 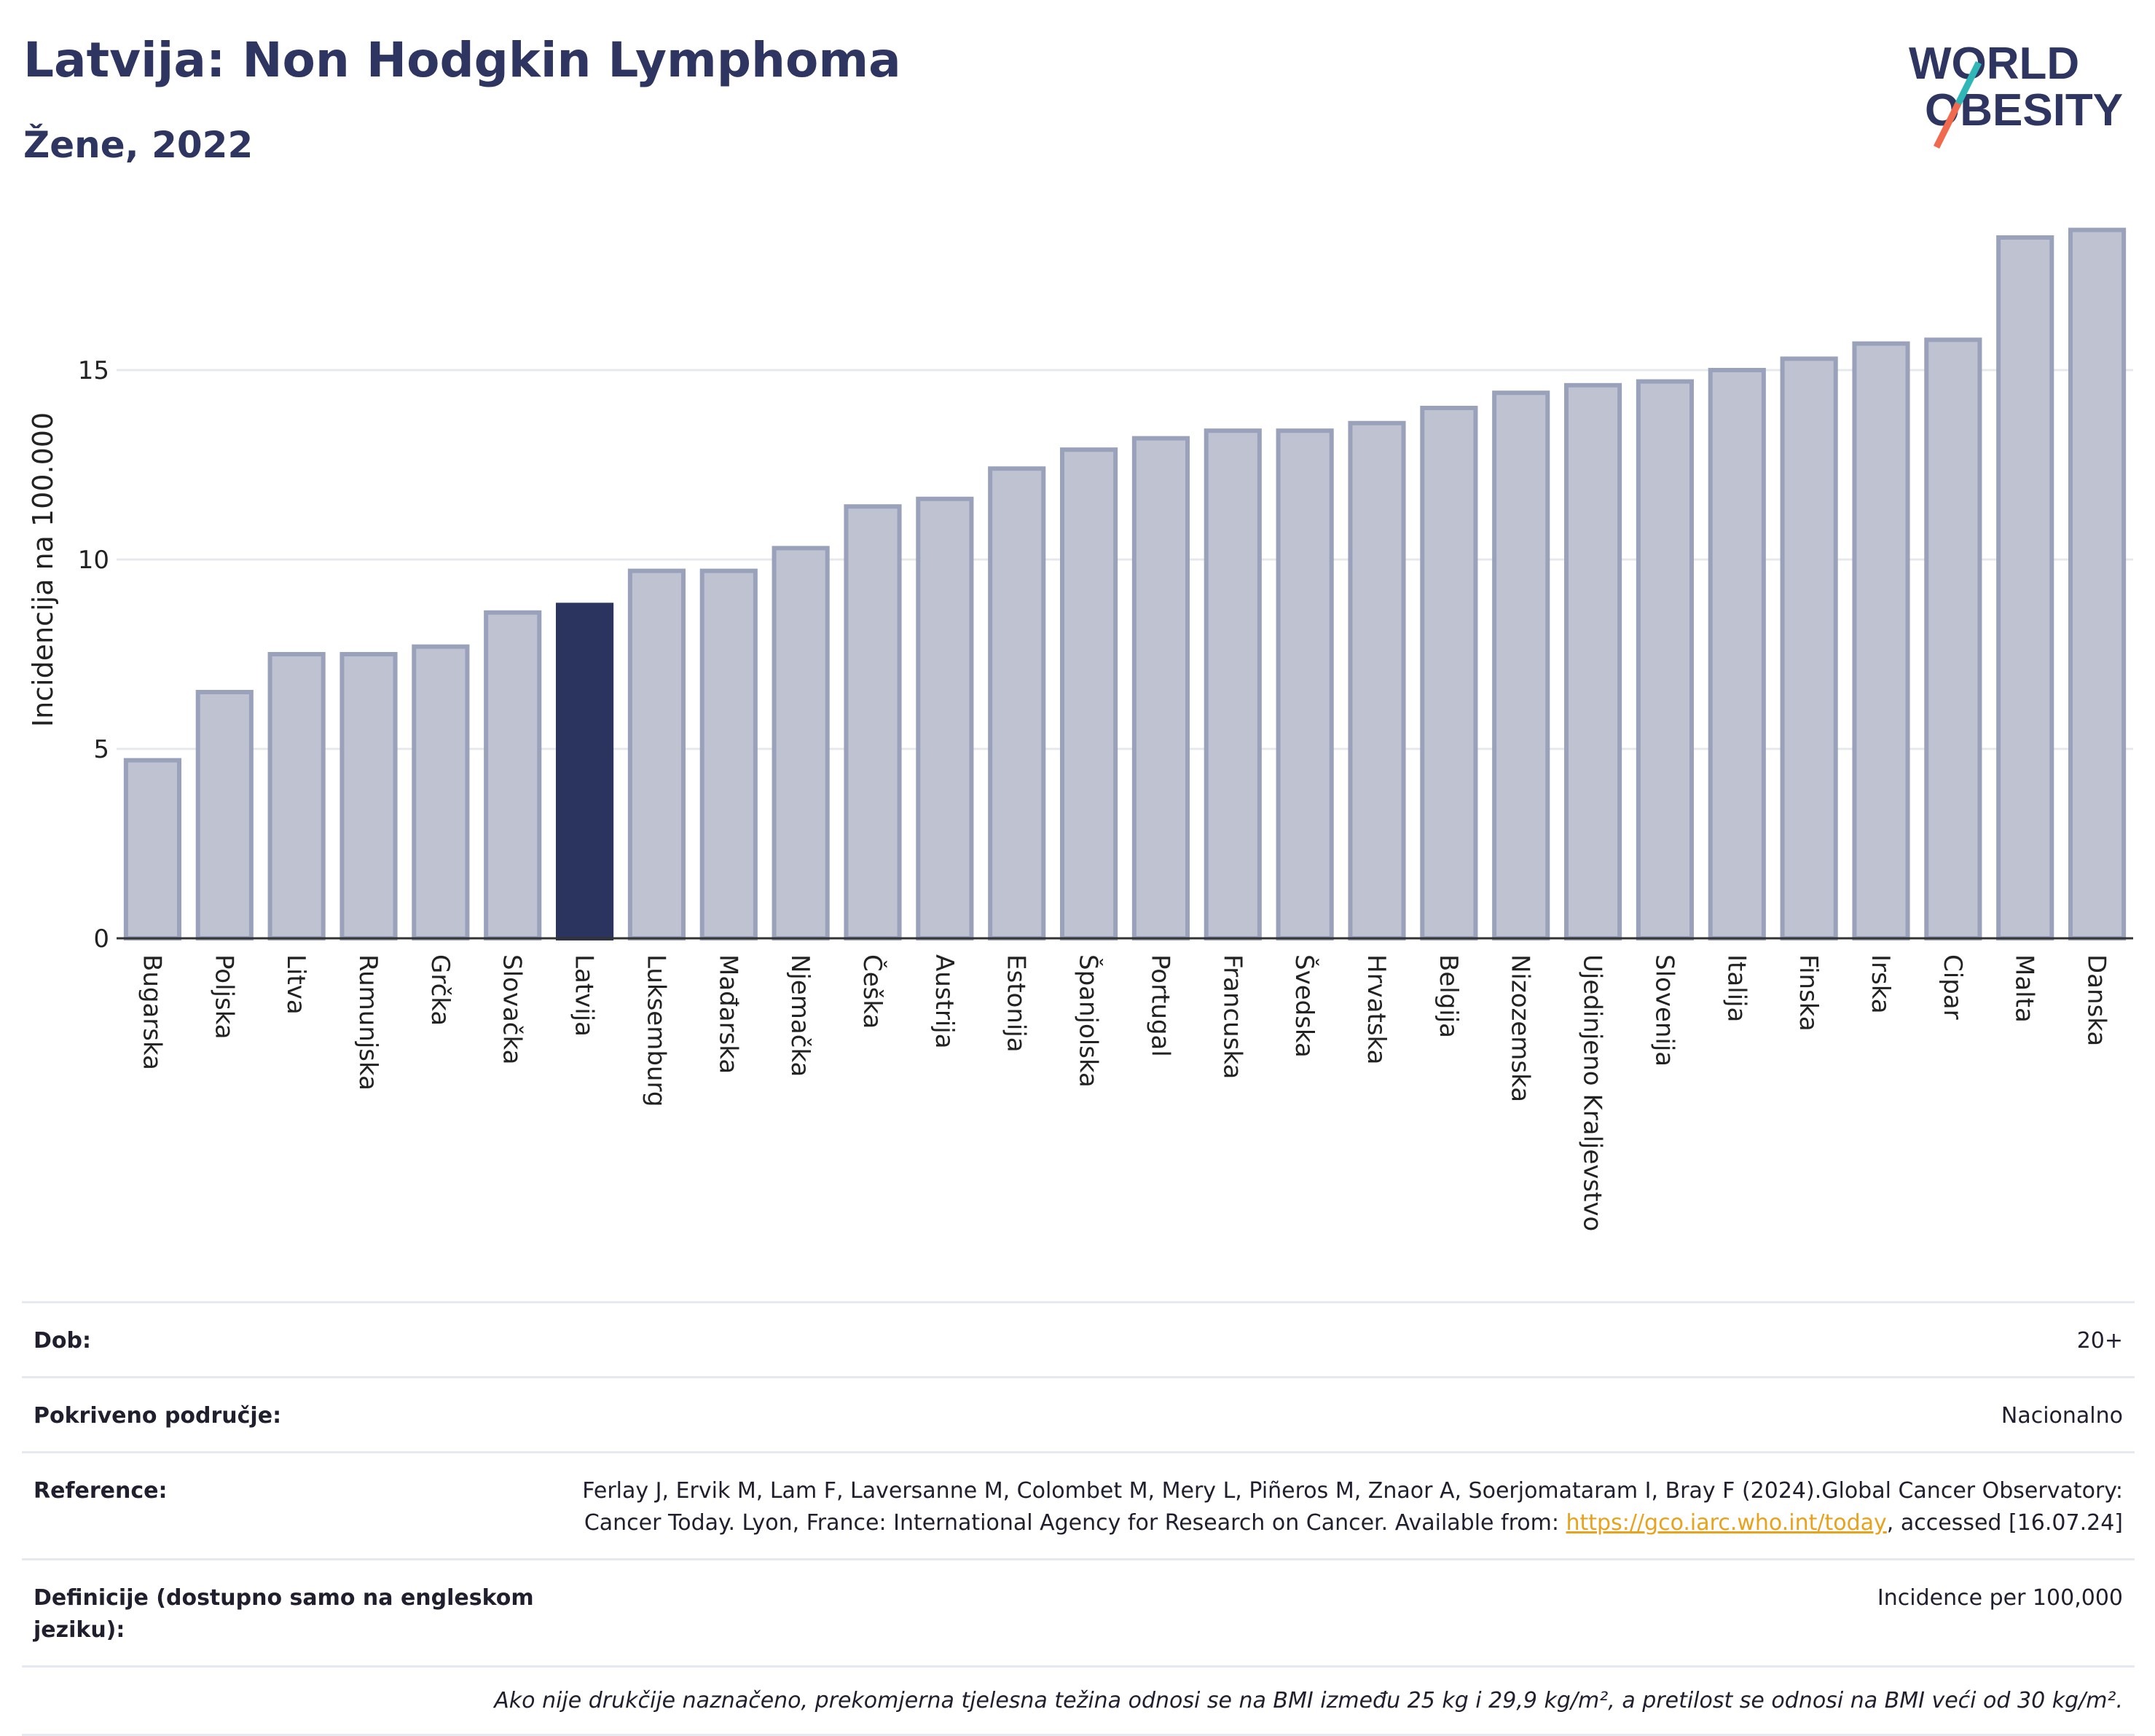 What do you see at coordinates (2099, 1341) in the screenshot?
I see `info-value-age: 20+` at bounding box center [2099, 1341].